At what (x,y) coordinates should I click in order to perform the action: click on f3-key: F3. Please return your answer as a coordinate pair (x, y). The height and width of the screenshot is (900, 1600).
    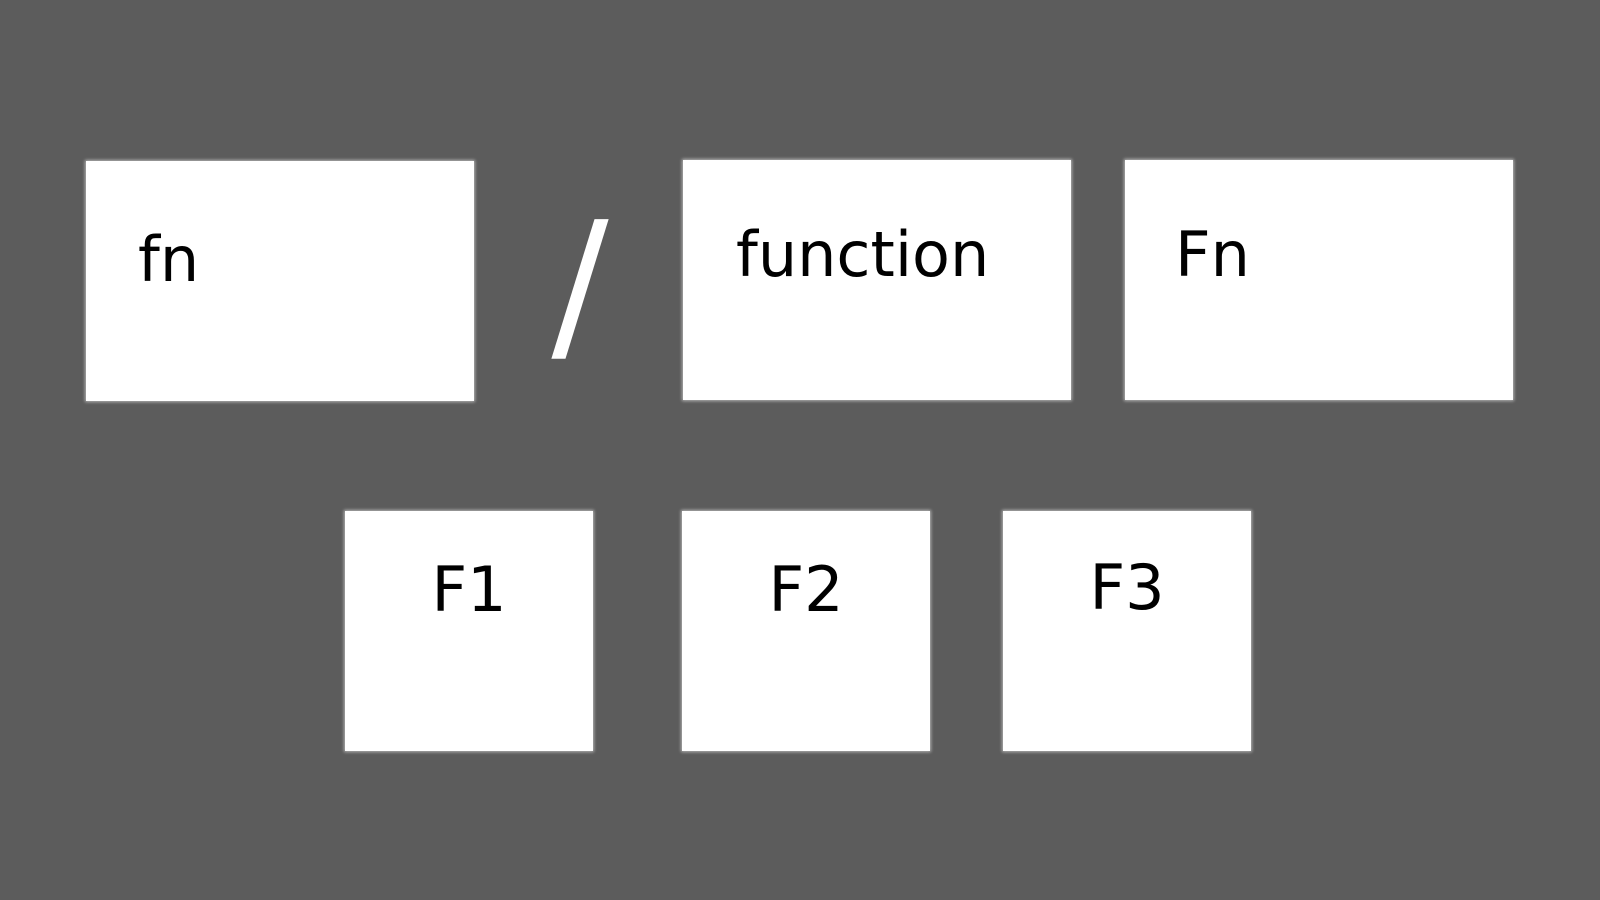
    Looking at the image, I should click on (1127, 631).